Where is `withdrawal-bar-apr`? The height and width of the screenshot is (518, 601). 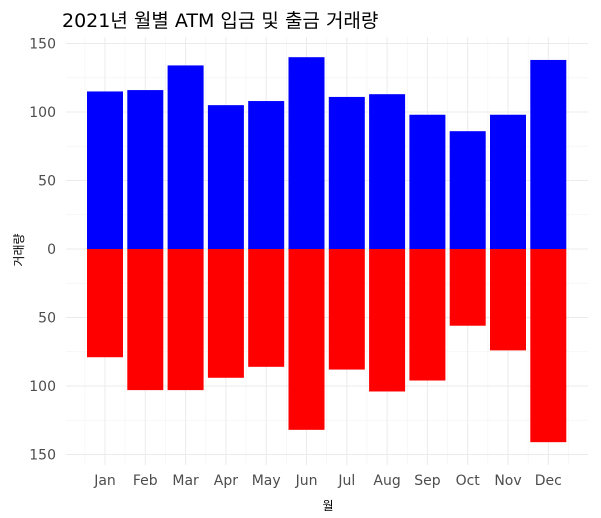 withdrawal-bar-apr is located at coordinates (225, 313).